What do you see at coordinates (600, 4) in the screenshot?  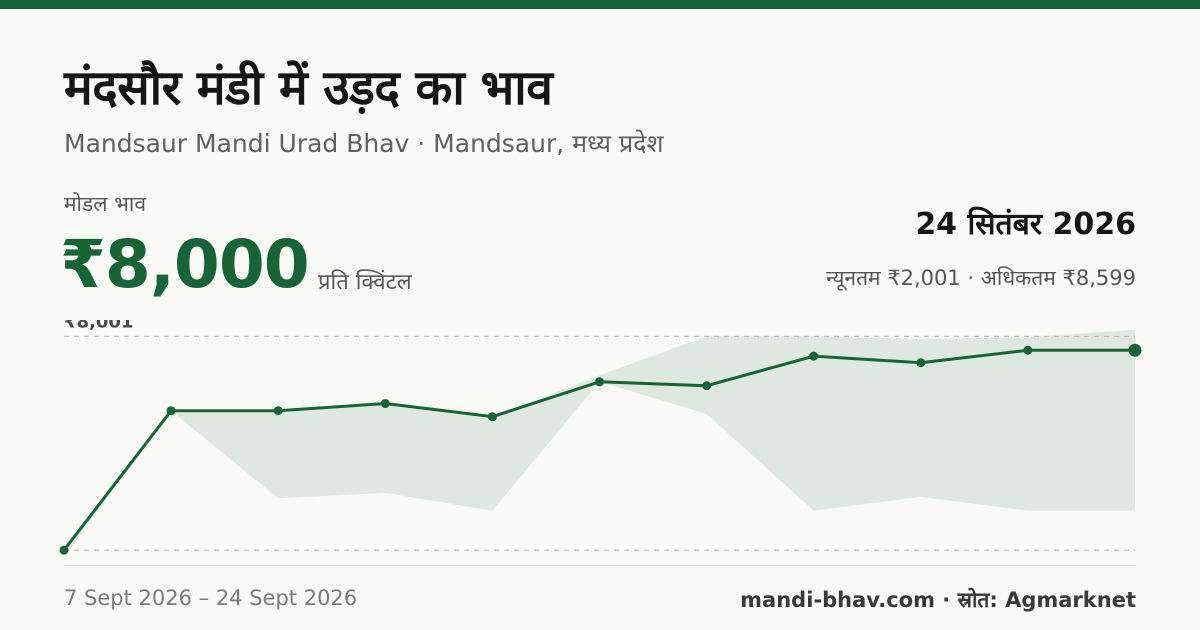 I see `top-accent-bar` at bounding box center [600, 4].